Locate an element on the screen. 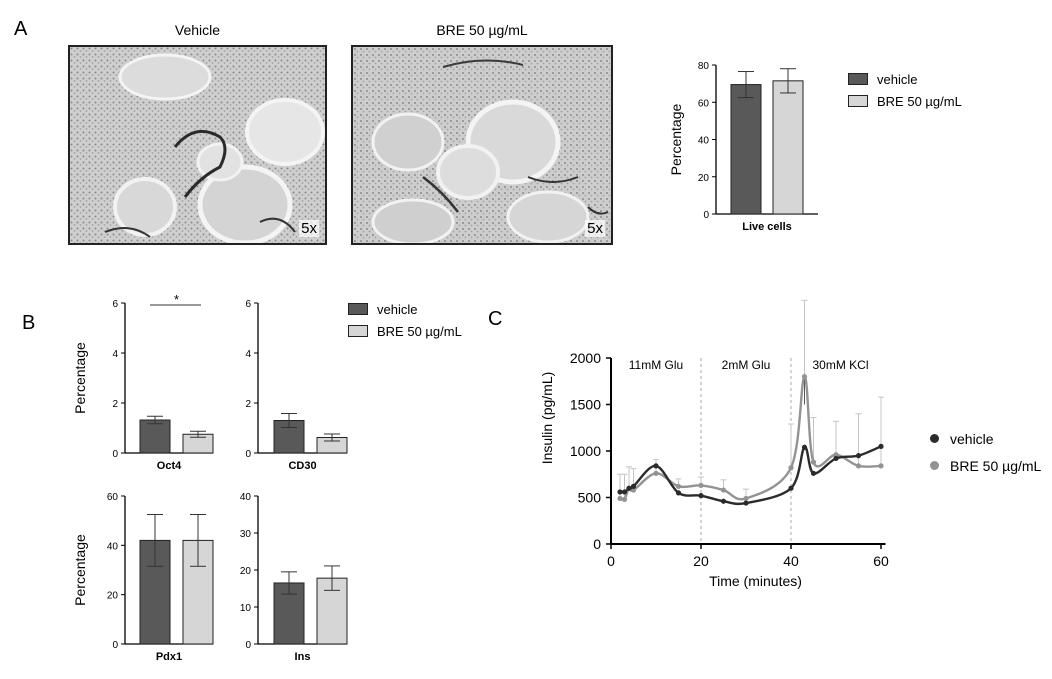 Image resolution: width=1052 pixels, height=679 pixels. vehicle-magnification: 5x is located at coordinates (309, 228).